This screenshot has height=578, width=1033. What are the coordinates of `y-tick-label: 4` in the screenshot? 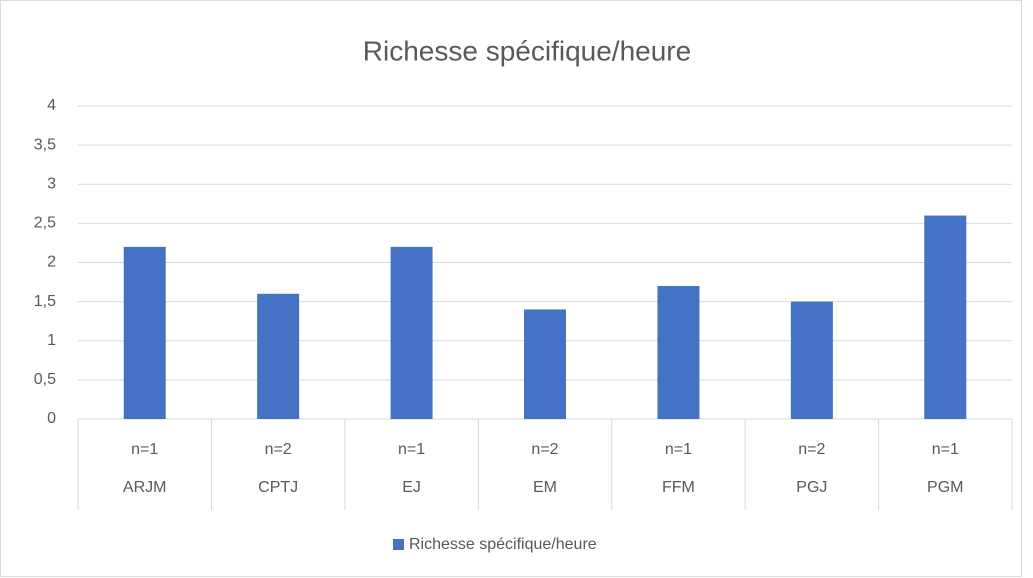 It's located at (51, 105).